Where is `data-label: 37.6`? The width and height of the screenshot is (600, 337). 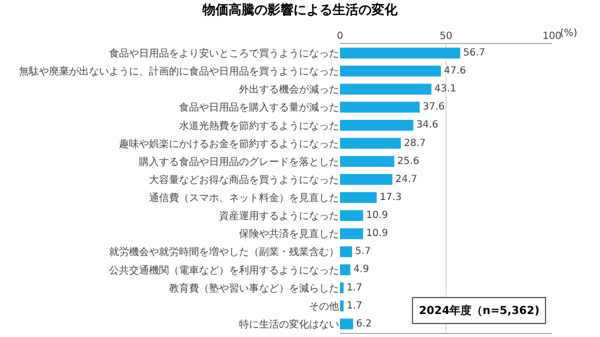
data-label: 37.6 is located at coordinates (433, 107).